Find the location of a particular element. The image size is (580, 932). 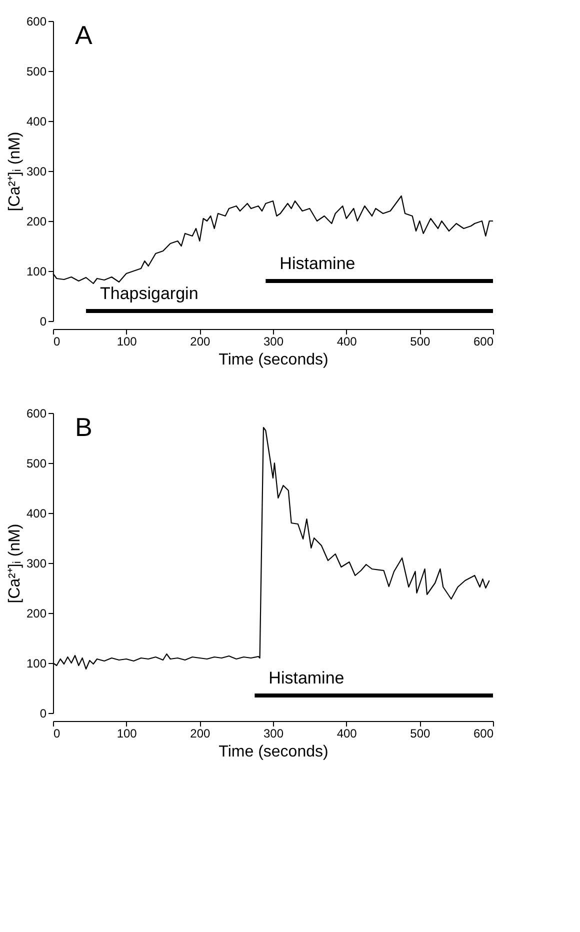

annotation: B is located at coordinates (83, 427).